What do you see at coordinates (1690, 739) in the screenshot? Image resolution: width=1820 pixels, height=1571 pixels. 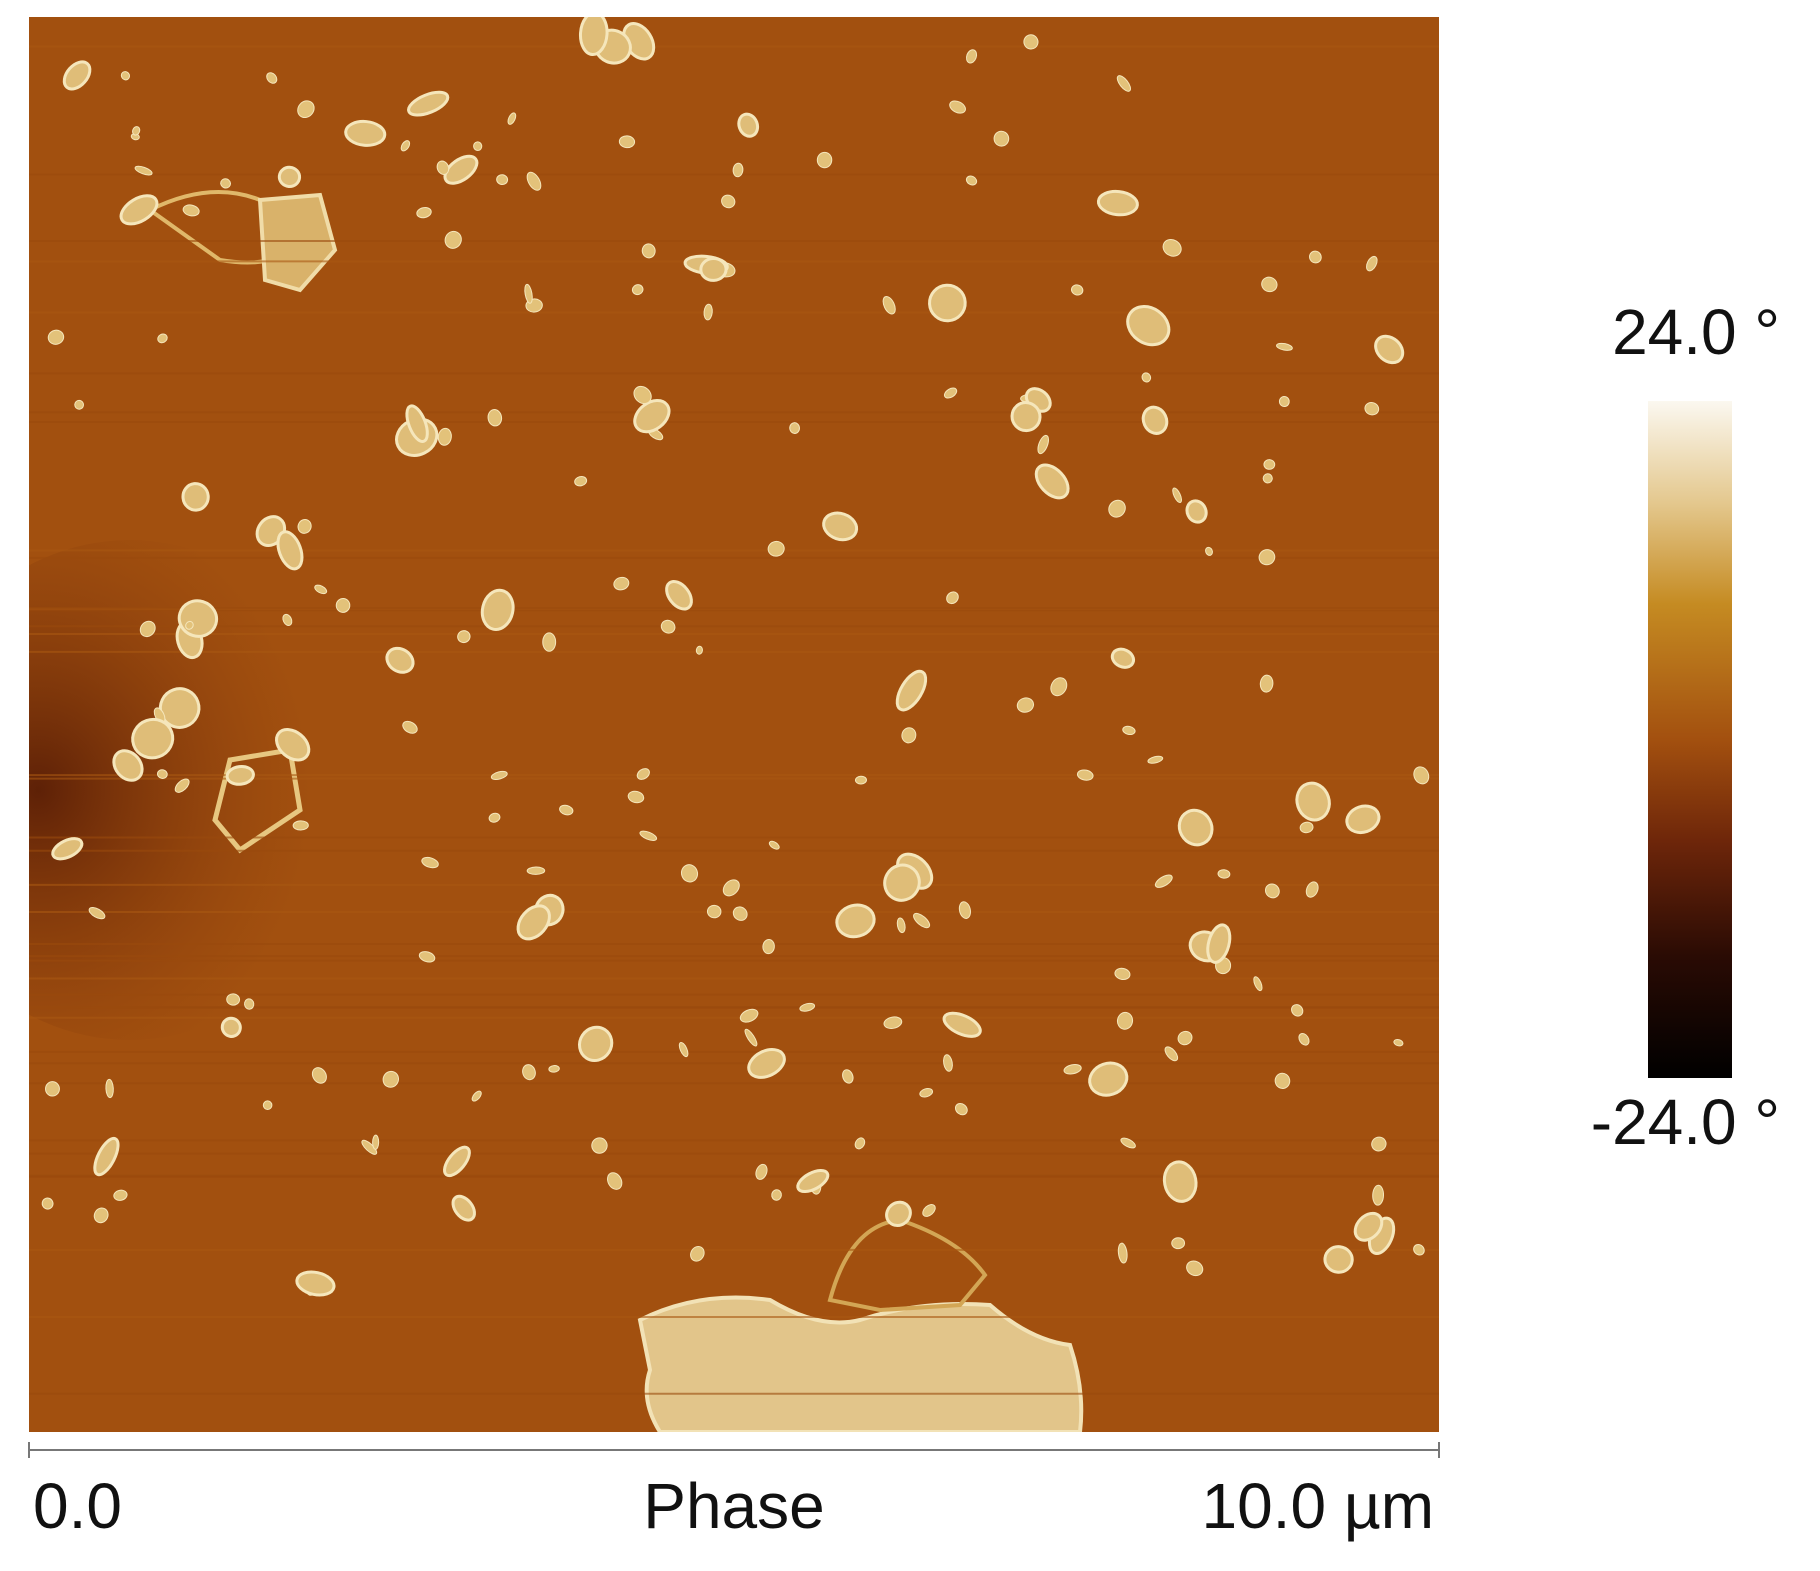 I see `color-bar` at bounding box center [1690, 739].